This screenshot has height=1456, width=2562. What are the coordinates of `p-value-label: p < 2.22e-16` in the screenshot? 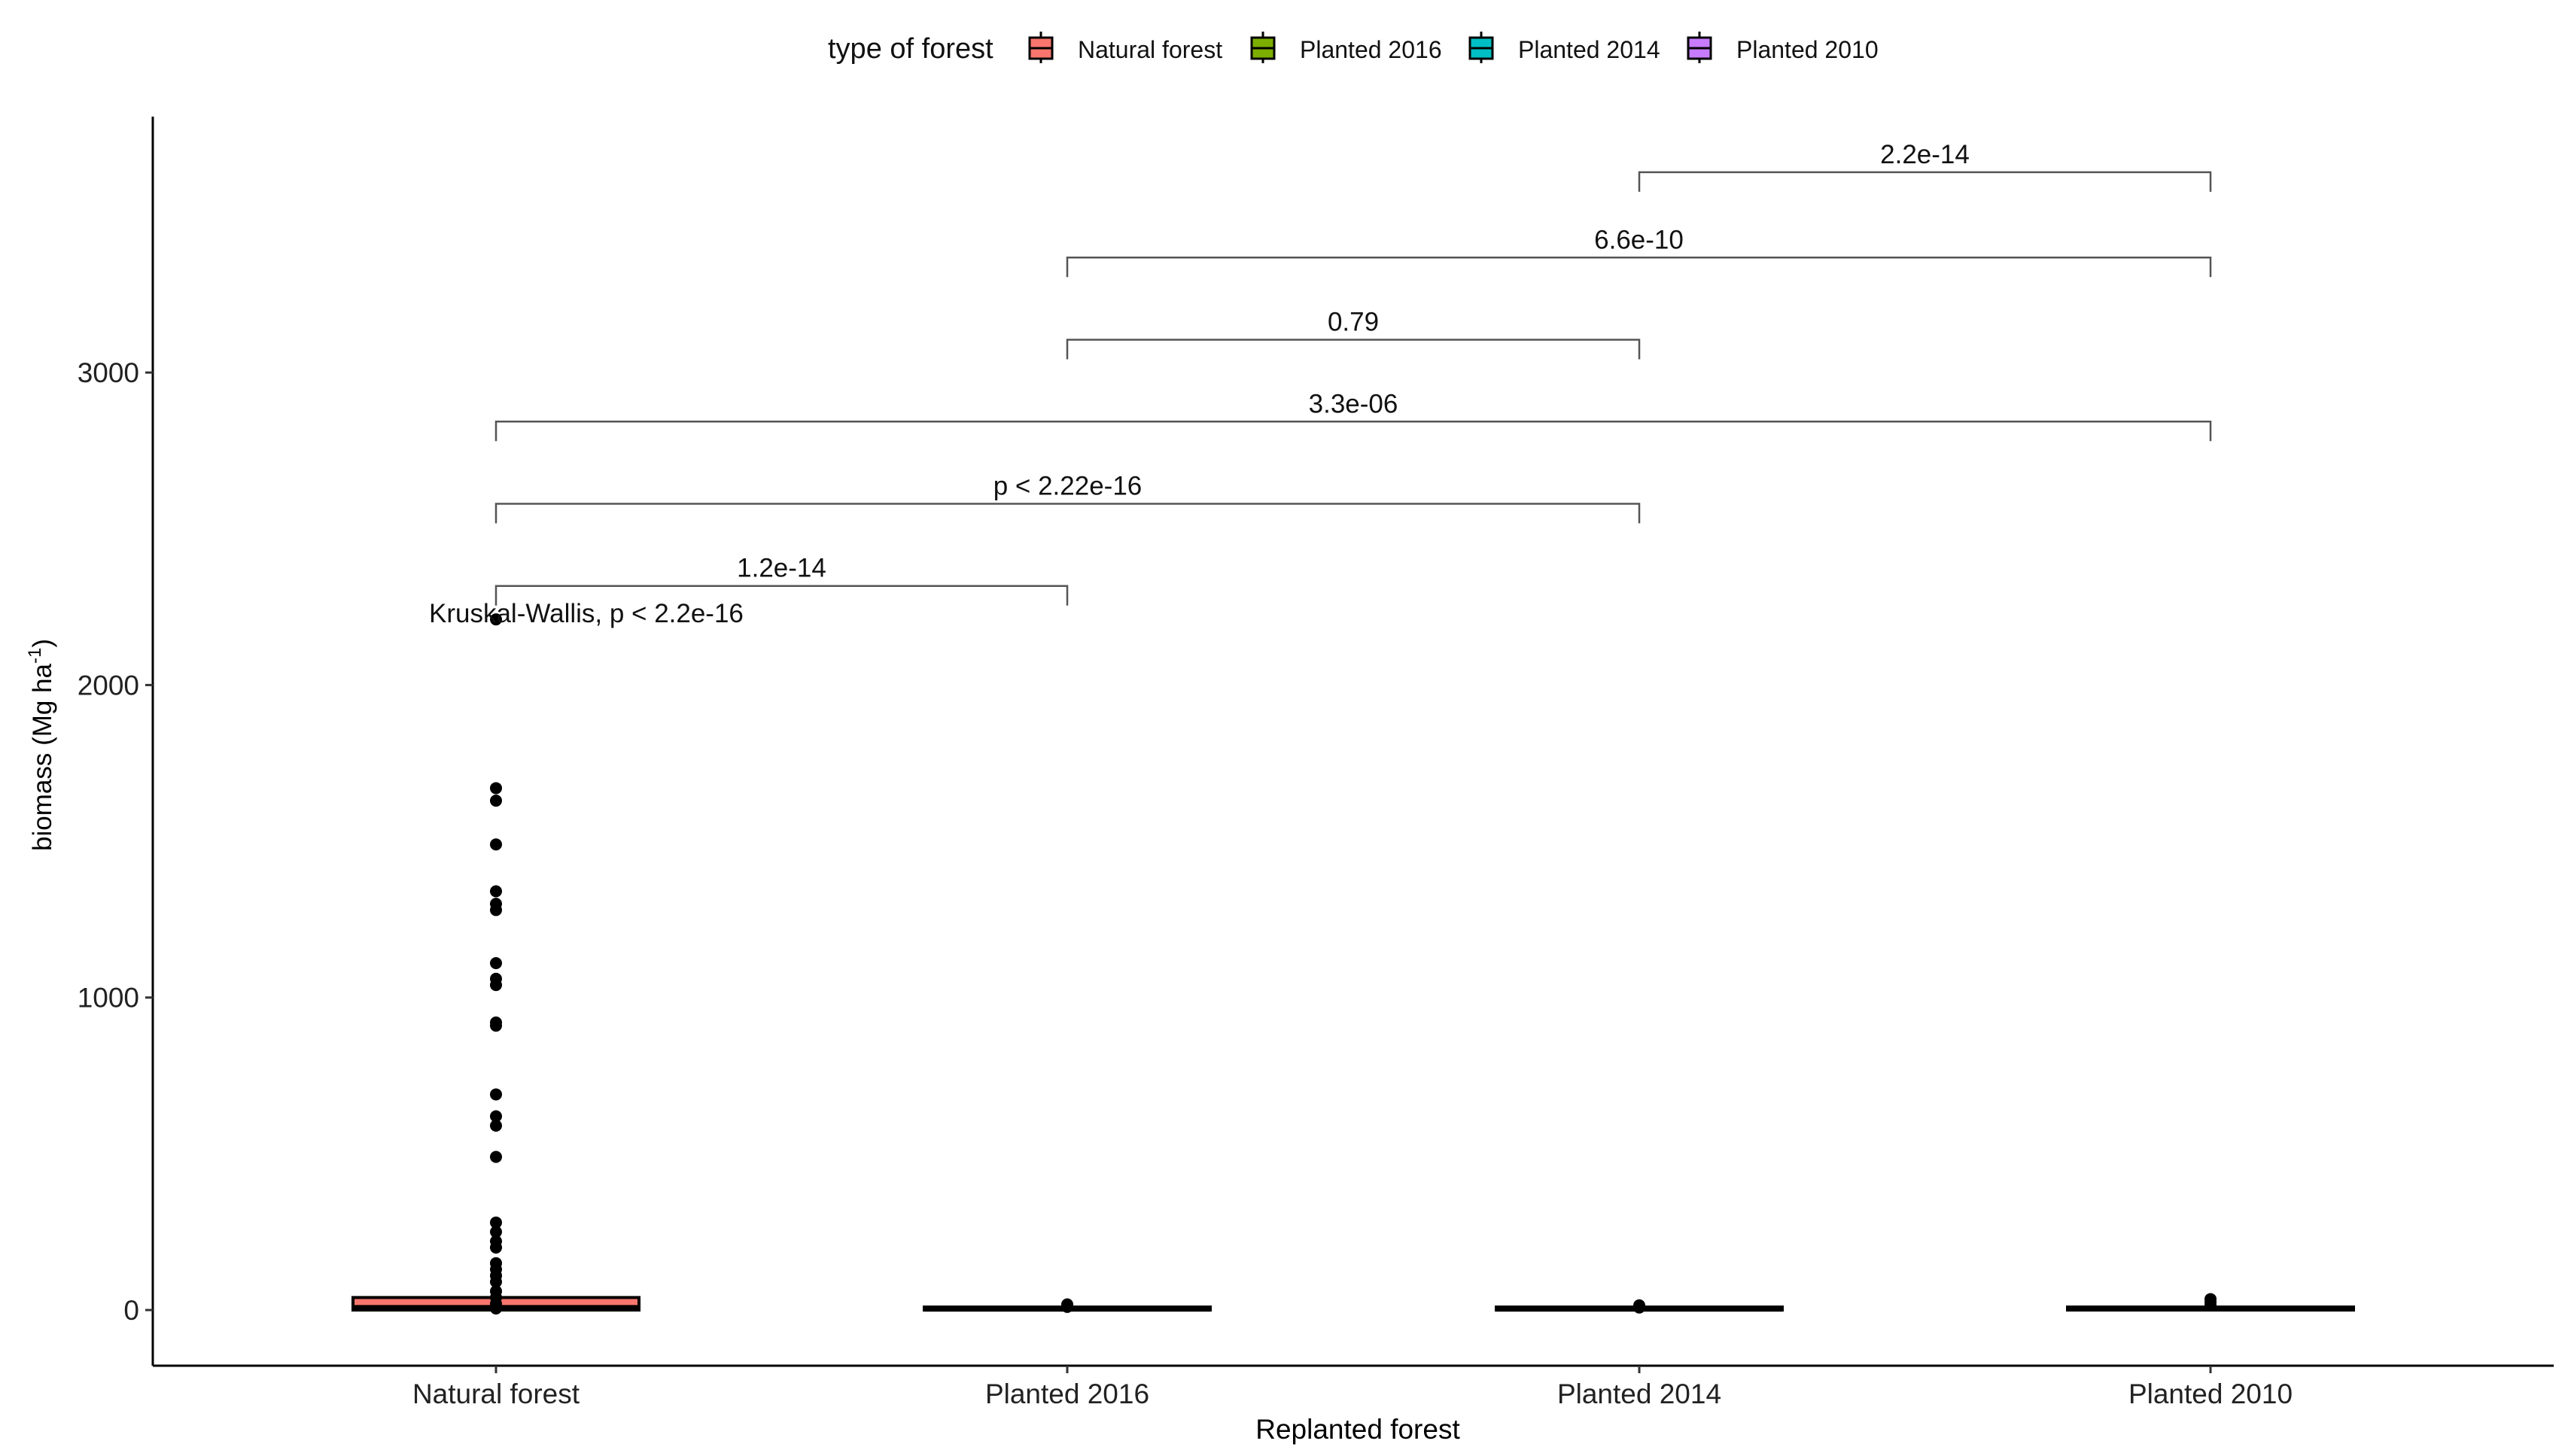 It's located at (1068, 486).